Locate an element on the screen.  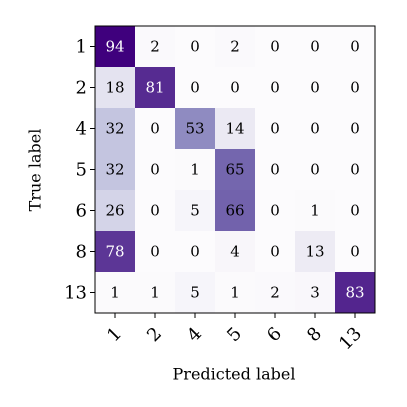
x-tick-label: 2 is located at coordinates (154, 334).